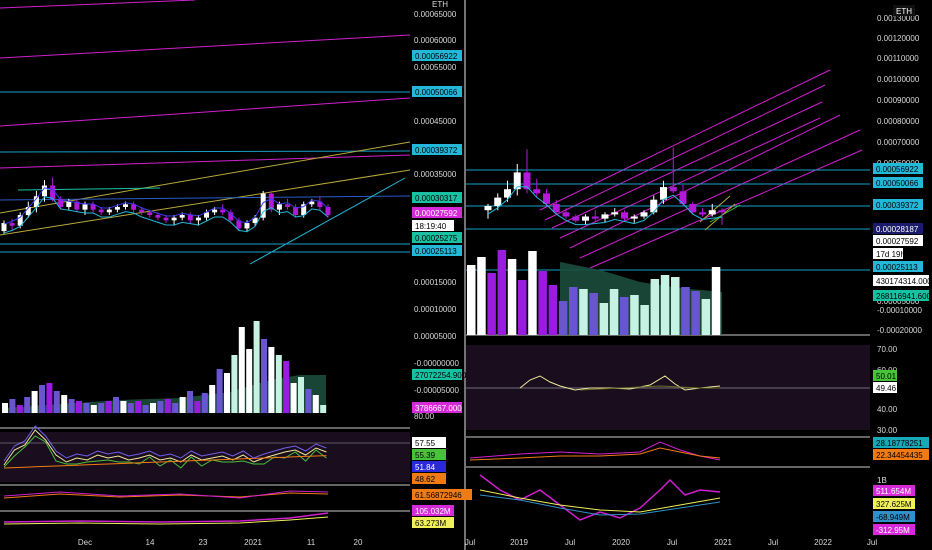 The height and width of the screenshot is (550, 932). What do you see at coordinates (887, 430) in the screenshot?
I see `right-rsi-tick: 30.00` at bounding box center [887, 430].